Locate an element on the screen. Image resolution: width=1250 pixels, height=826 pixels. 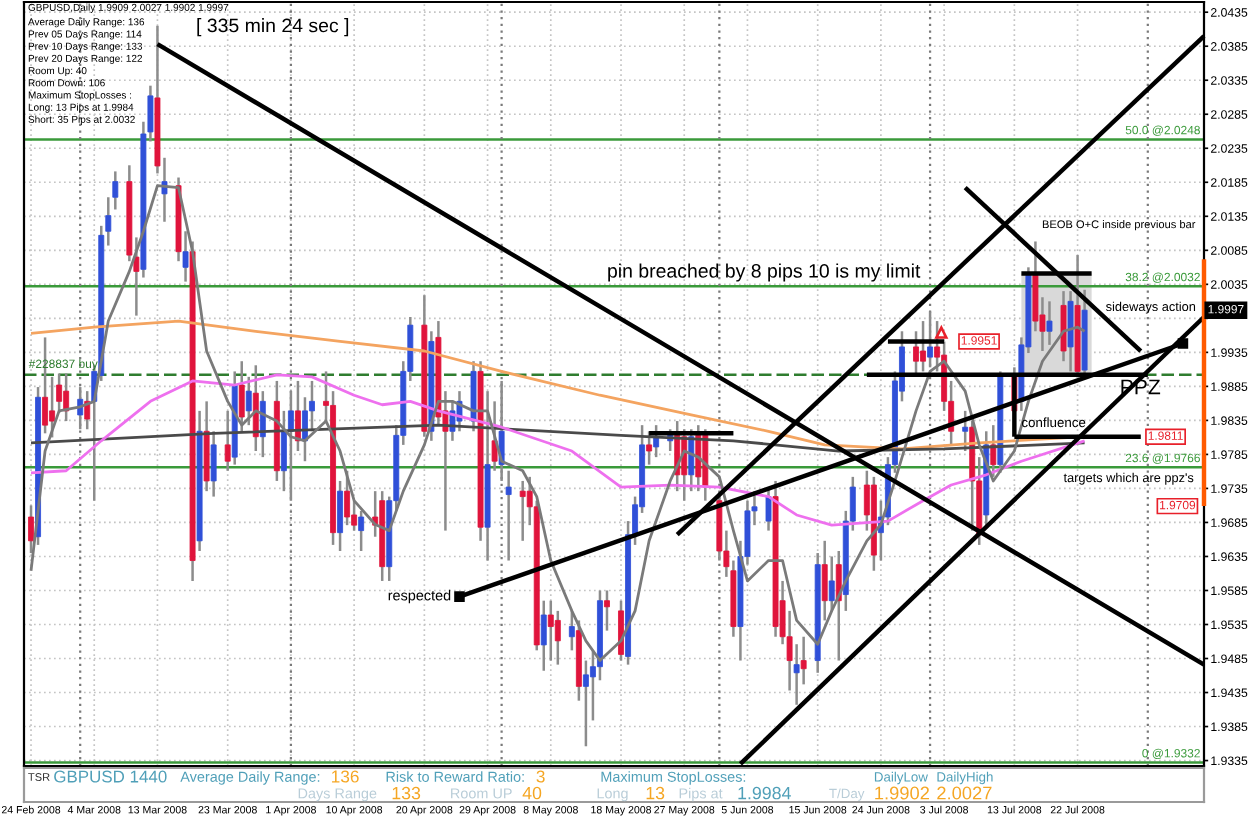
text: 136 is located at coordinates (345, 776).